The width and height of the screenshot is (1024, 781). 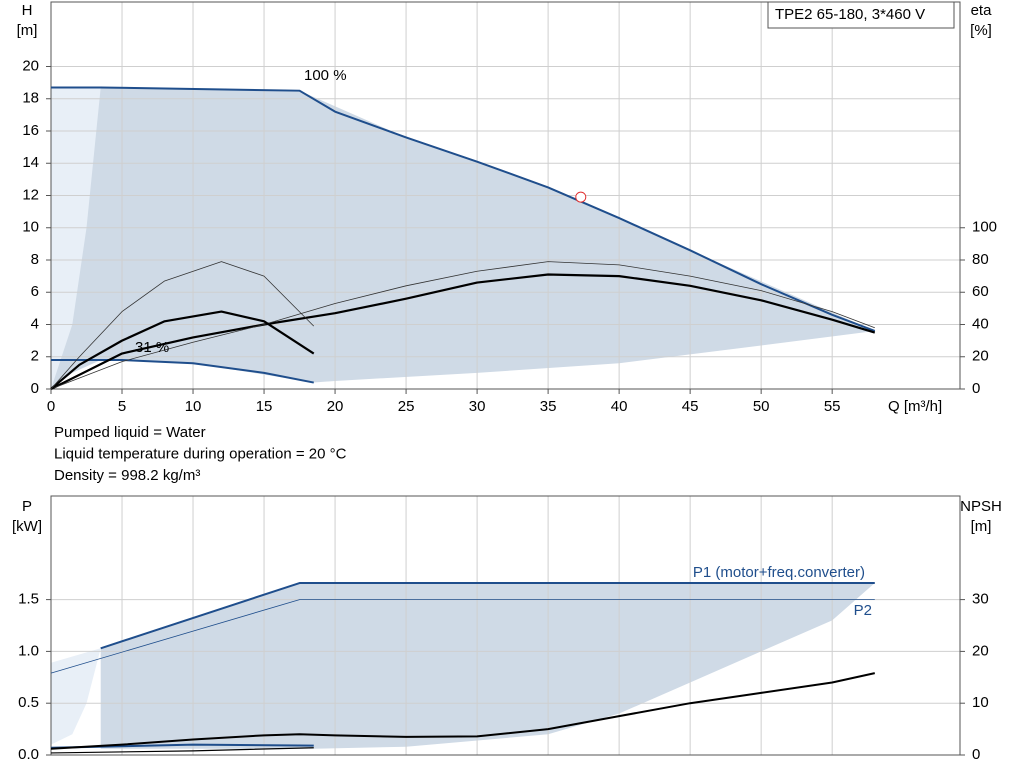 What do you see at coordinates (980, 259) in the screenshot?
I see `y2-tick-label: 80` at bounding box center [980, 259].